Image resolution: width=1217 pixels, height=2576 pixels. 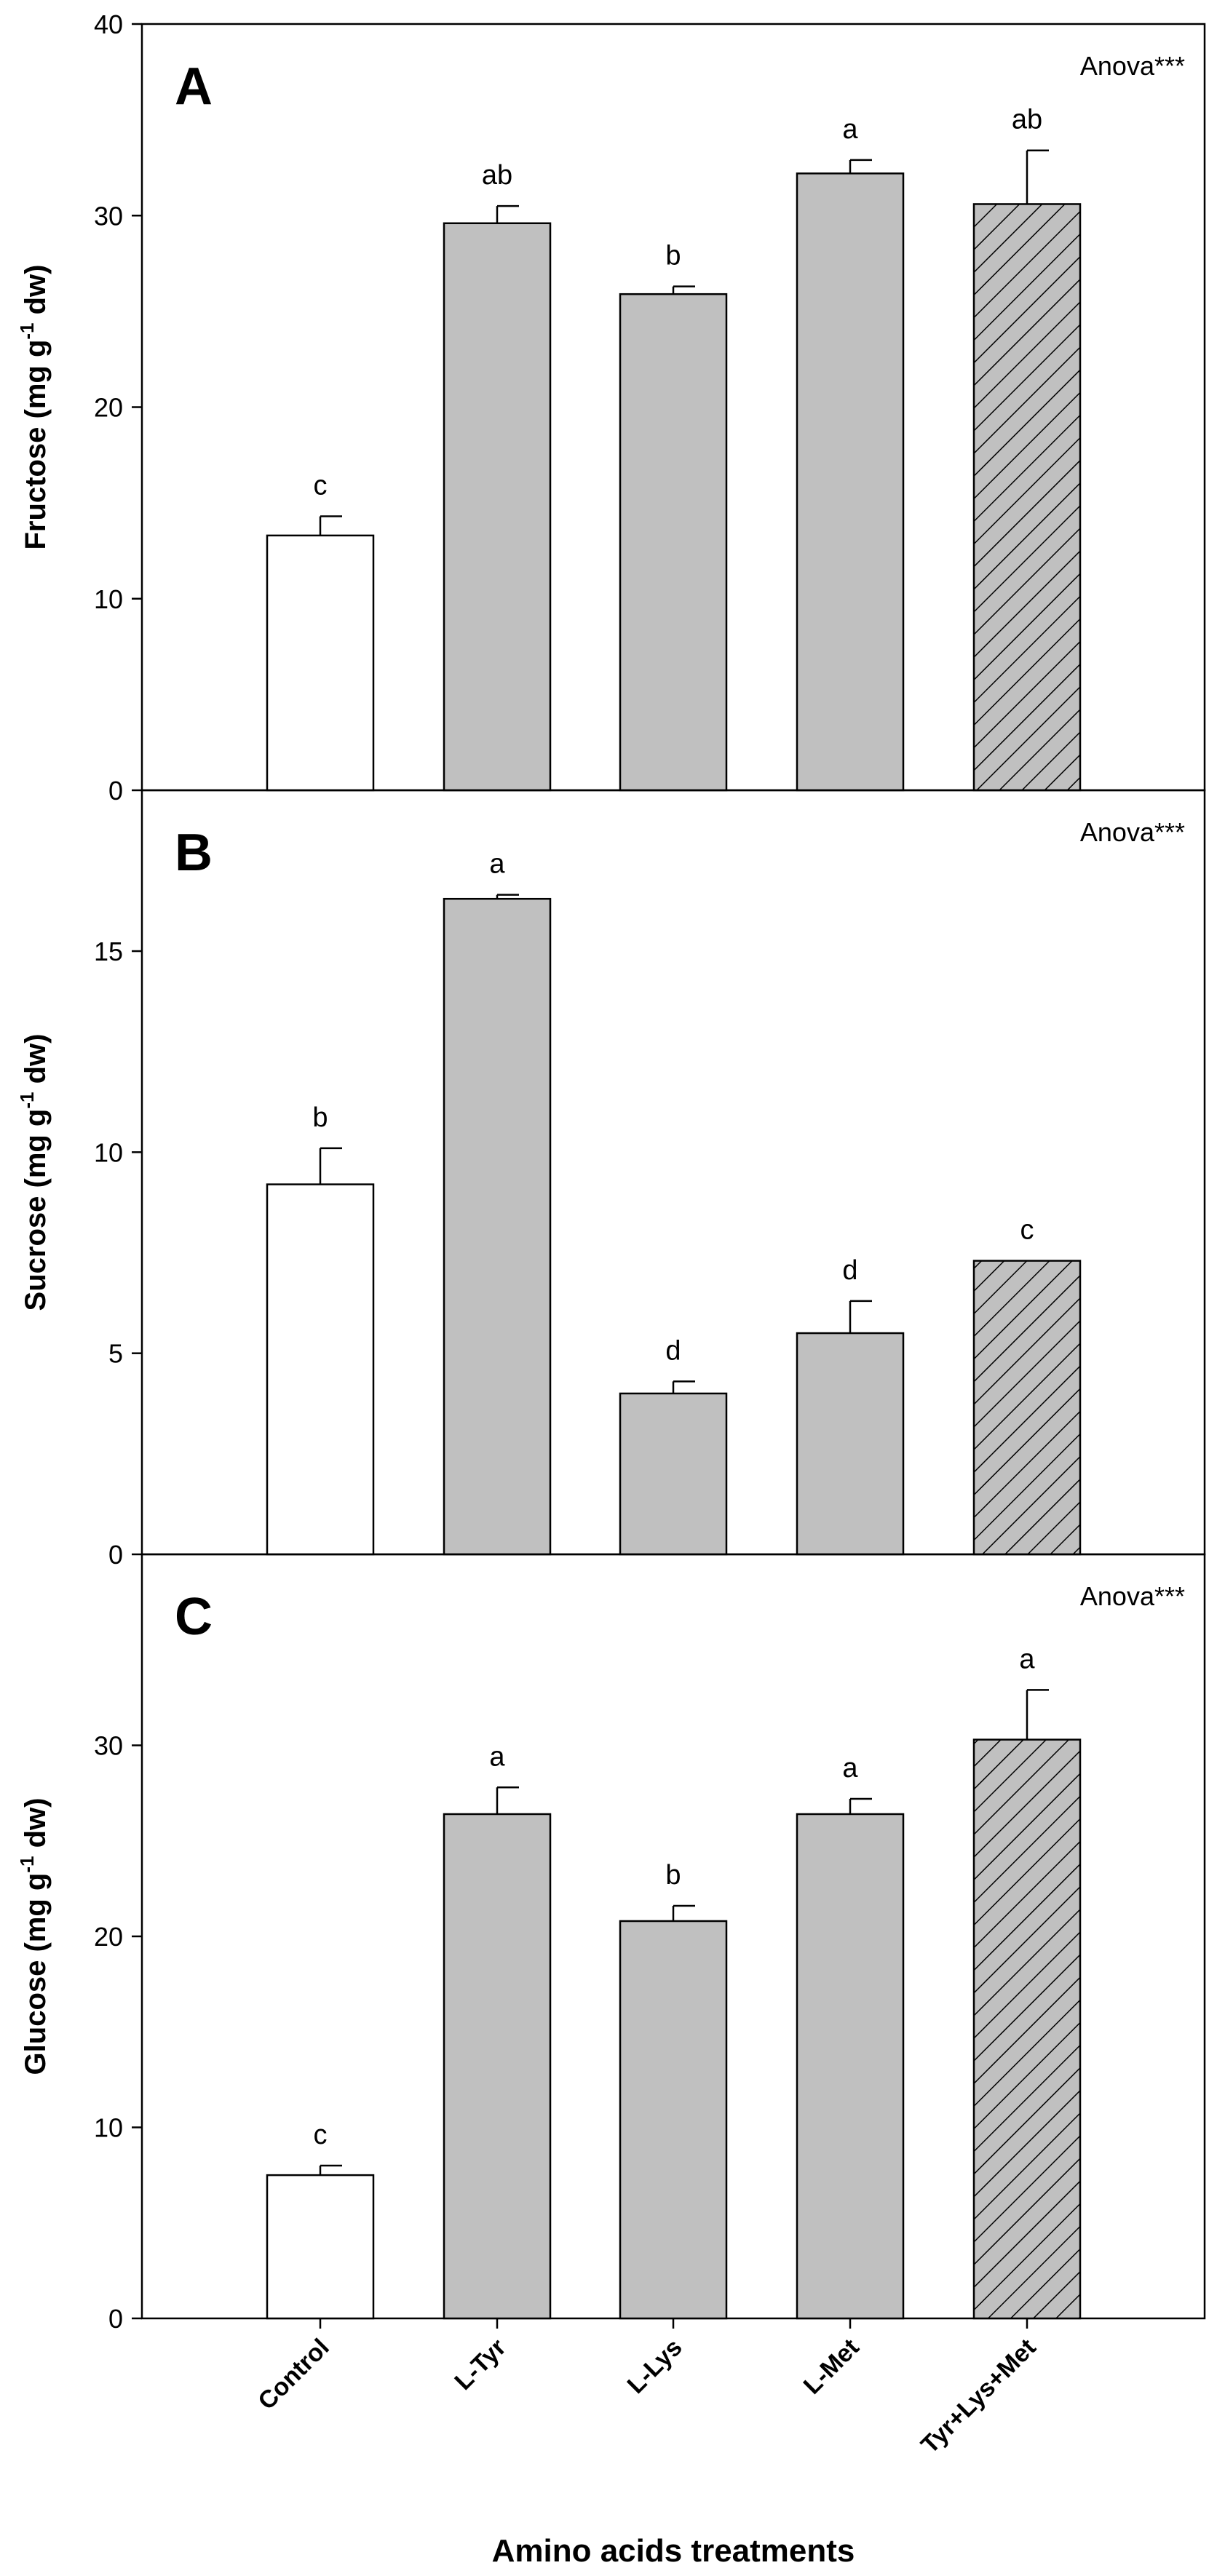 What do you see at coordinates (34, 1936) in the screenshot?
I see `y-axis-label: Glucose (mg g-1 dw)` at bounding box center [34, 1936].